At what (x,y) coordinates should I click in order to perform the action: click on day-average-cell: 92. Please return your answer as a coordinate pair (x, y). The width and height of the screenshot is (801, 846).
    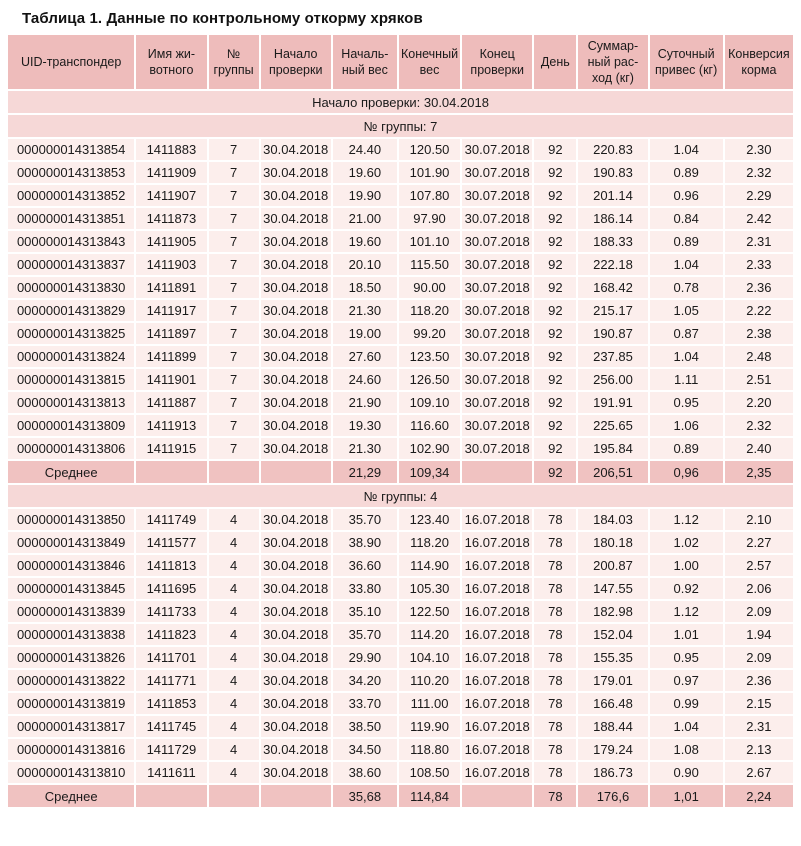
    Looking at the image, I should click on (555, 472).